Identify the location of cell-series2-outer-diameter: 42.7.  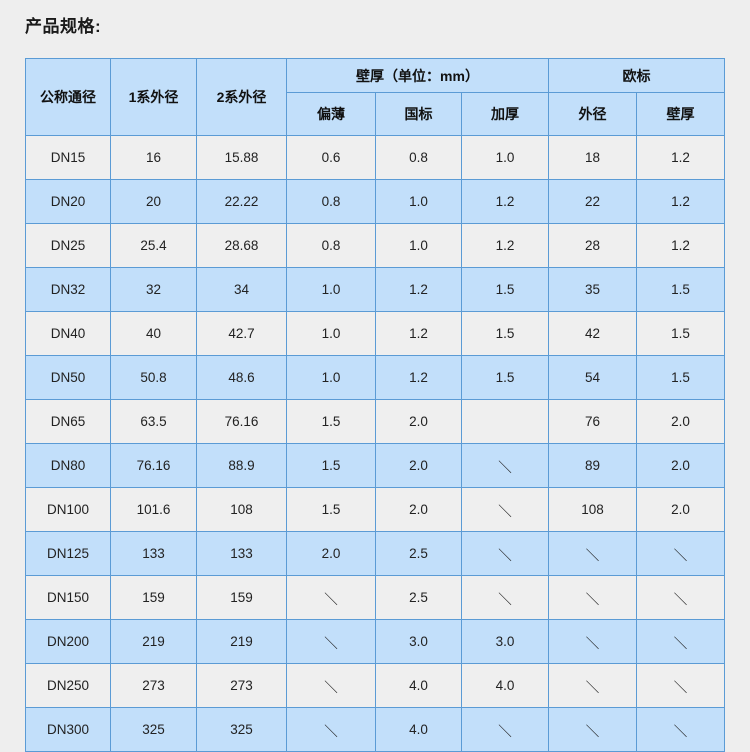
(241, 333).